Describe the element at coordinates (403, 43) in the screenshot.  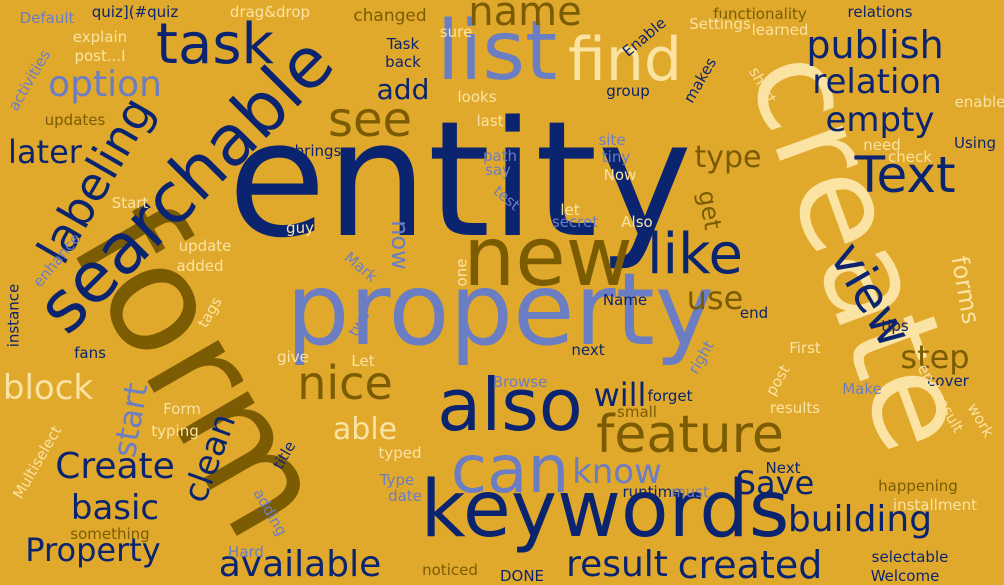
I see `word: Task` at that location.